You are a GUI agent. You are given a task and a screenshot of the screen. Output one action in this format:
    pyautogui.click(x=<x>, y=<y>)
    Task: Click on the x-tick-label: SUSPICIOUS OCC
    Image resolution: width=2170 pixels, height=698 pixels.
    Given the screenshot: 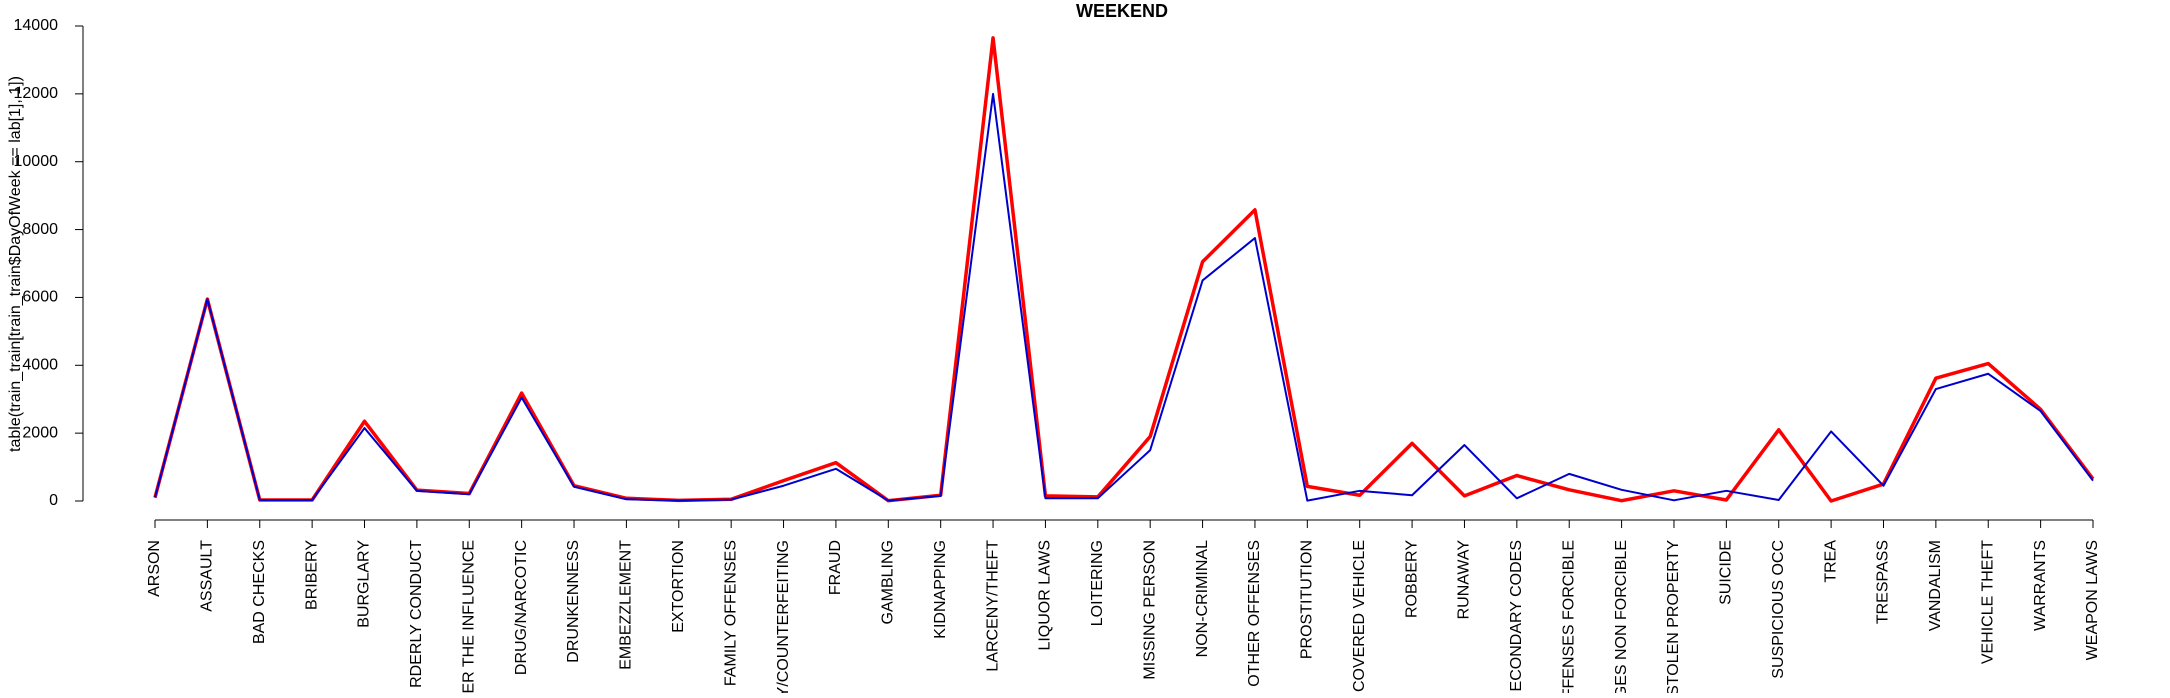 What is the action you would take?
    pyautogui.click(x=1778, y=609)
    